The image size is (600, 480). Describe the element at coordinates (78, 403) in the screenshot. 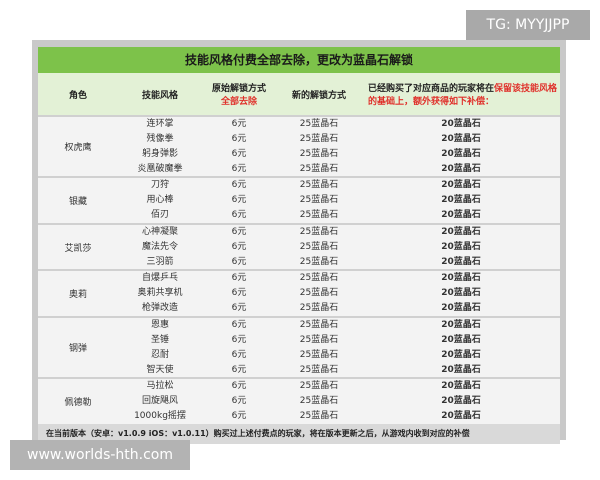

I see `role-name: 佩德勒` at that location.